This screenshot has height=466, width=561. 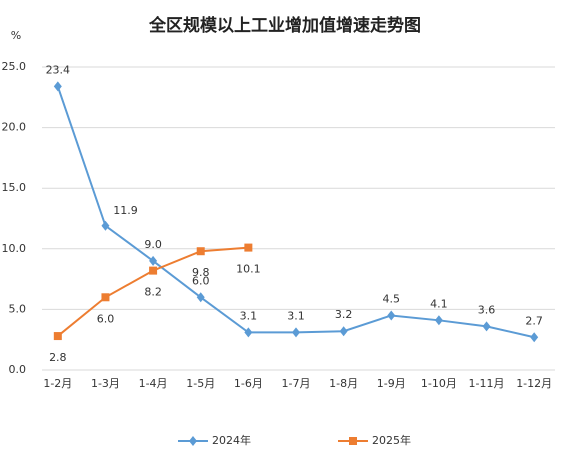 What do you see at coordinates (392, 298) in the screenshot?
I see `data-label: 4.5` at bounding box center [392, 298].